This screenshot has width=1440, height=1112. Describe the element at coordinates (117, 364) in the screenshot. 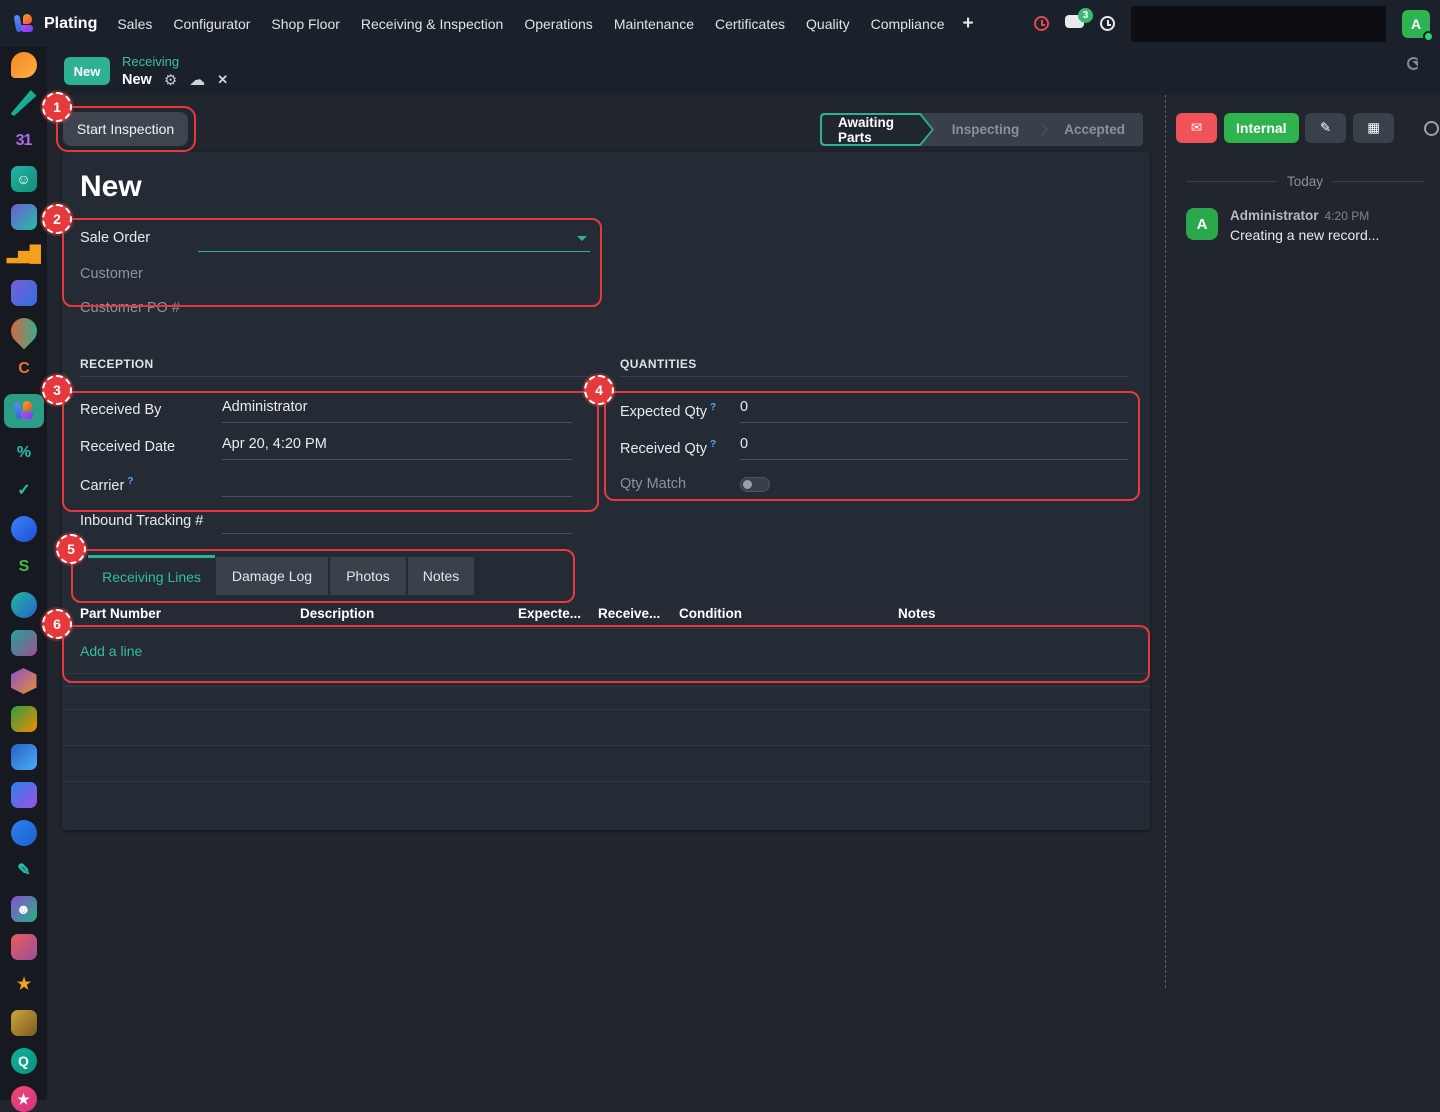

I see `reception-heading: RECEPTION` at that location.